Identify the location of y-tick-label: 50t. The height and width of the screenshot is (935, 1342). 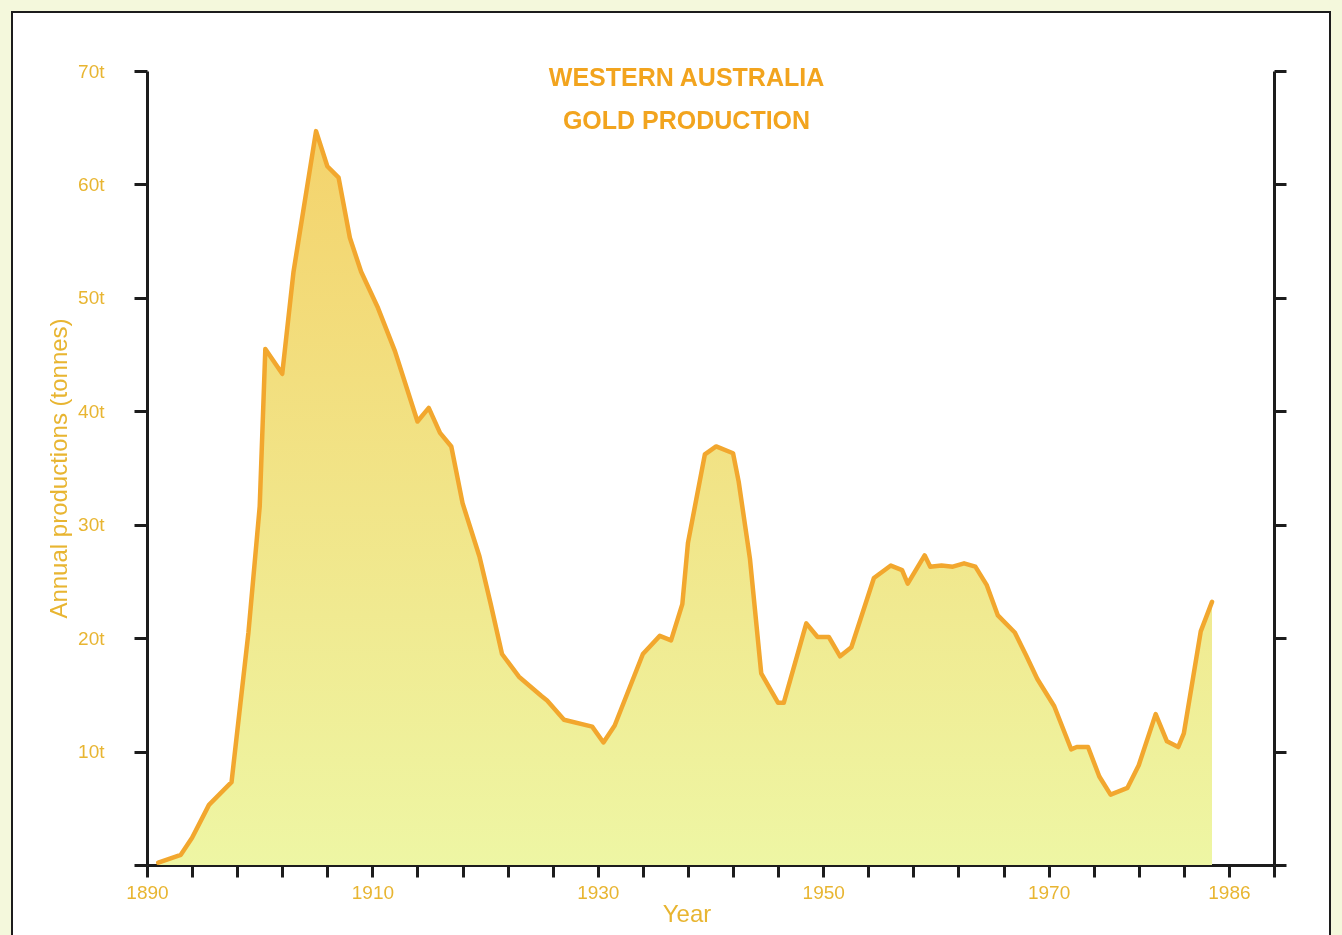
(92, 298).